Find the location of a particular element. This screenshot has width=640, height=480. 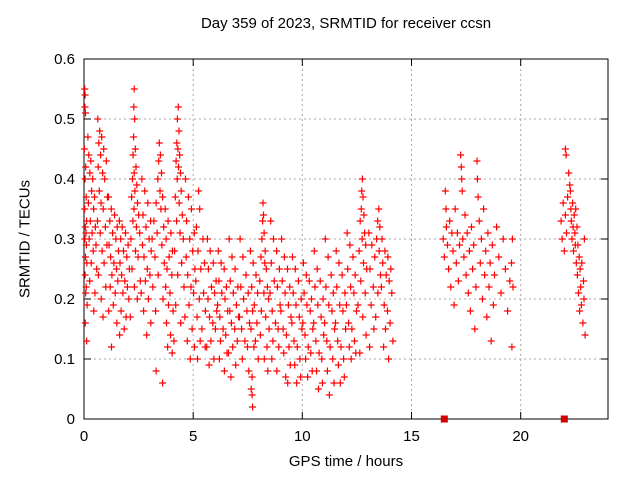

y-tick-label: 0.4 is located at coordinates (64, 179).